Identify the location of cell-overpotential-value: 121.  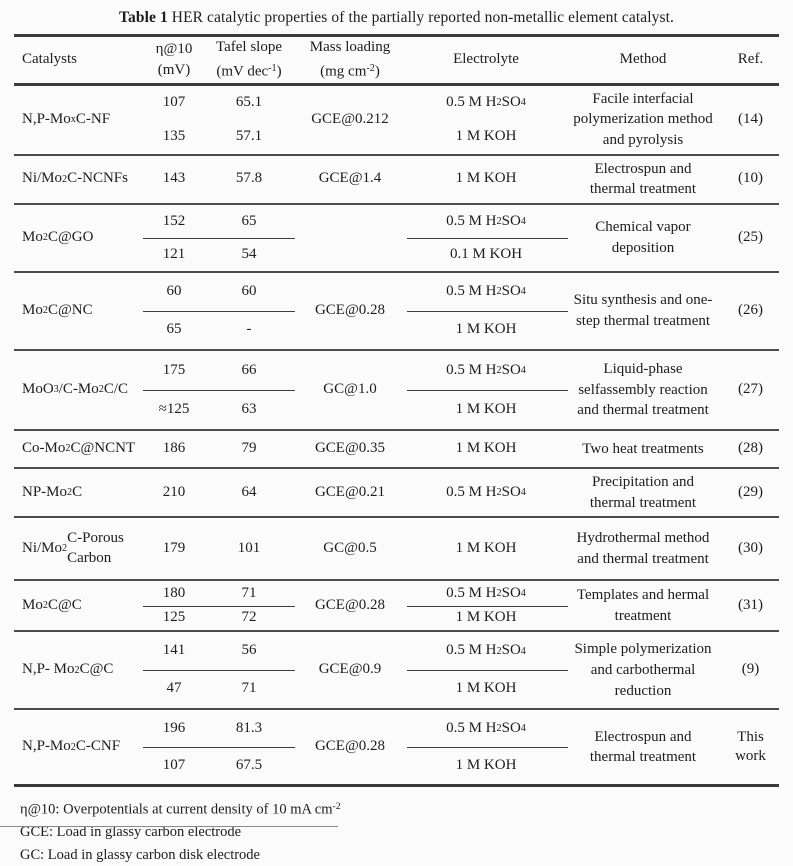
(174, 253).